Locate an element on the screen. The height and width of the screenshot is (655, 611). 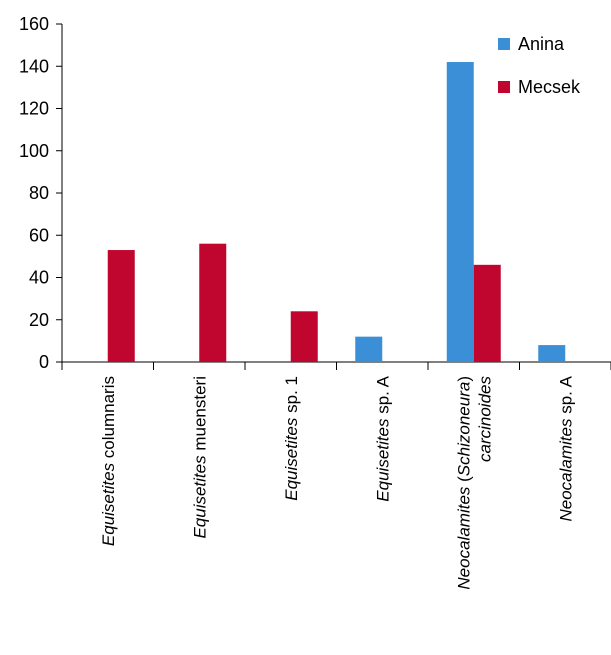
x-category-label: Equisetites sp. 1 is located at coordinates (291, 438).